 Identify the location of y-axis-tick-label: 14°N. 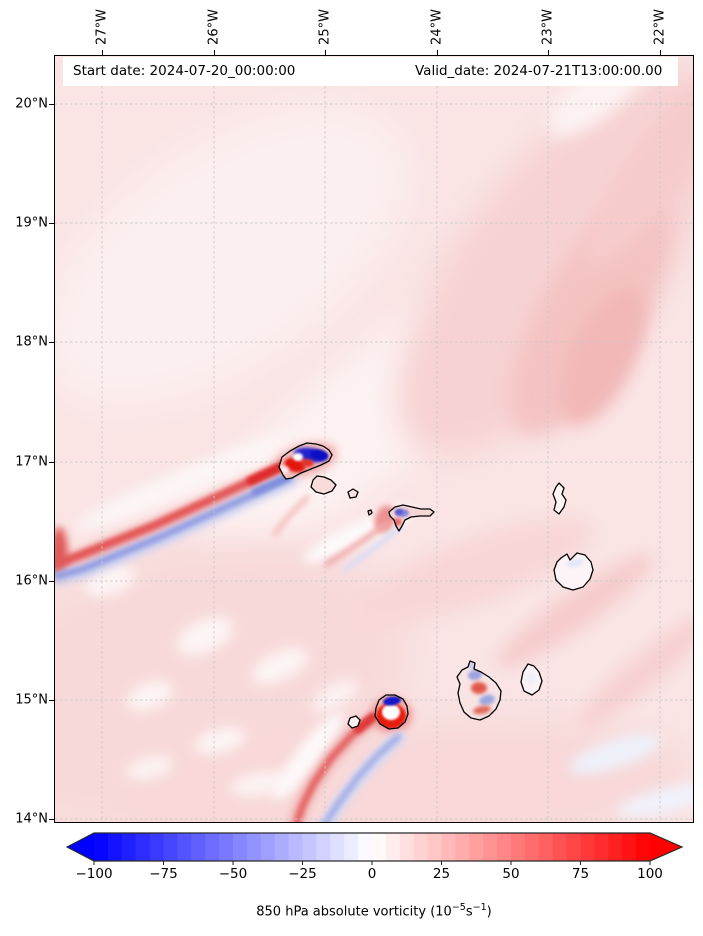
(31, 819).